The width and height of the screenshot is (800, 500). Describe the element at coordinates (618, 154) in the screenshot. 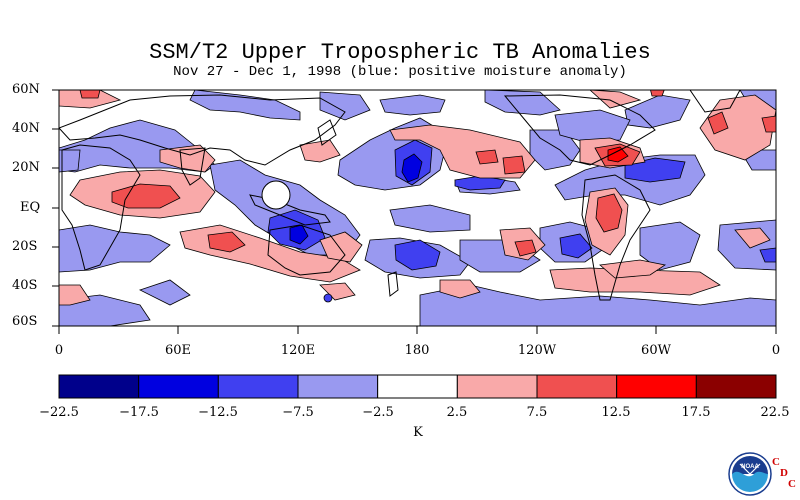

I see `very-strong-dry-regions` at that location.